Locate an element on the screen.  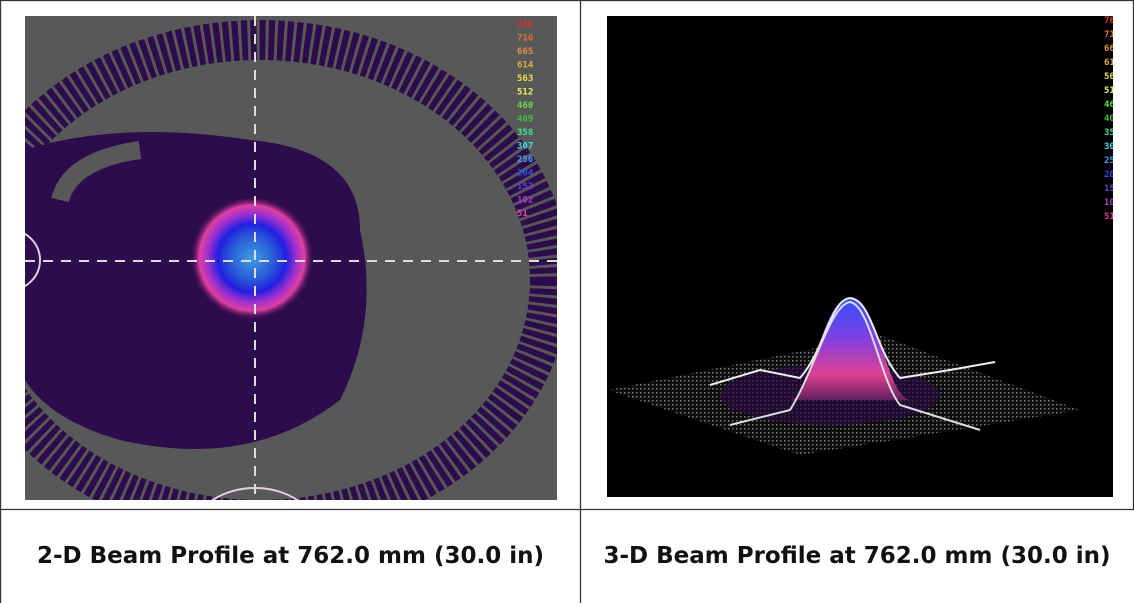
caption: 3-D Beam Profile at 762.0 mm (30.0 in) is located at coordinates (857, 556).